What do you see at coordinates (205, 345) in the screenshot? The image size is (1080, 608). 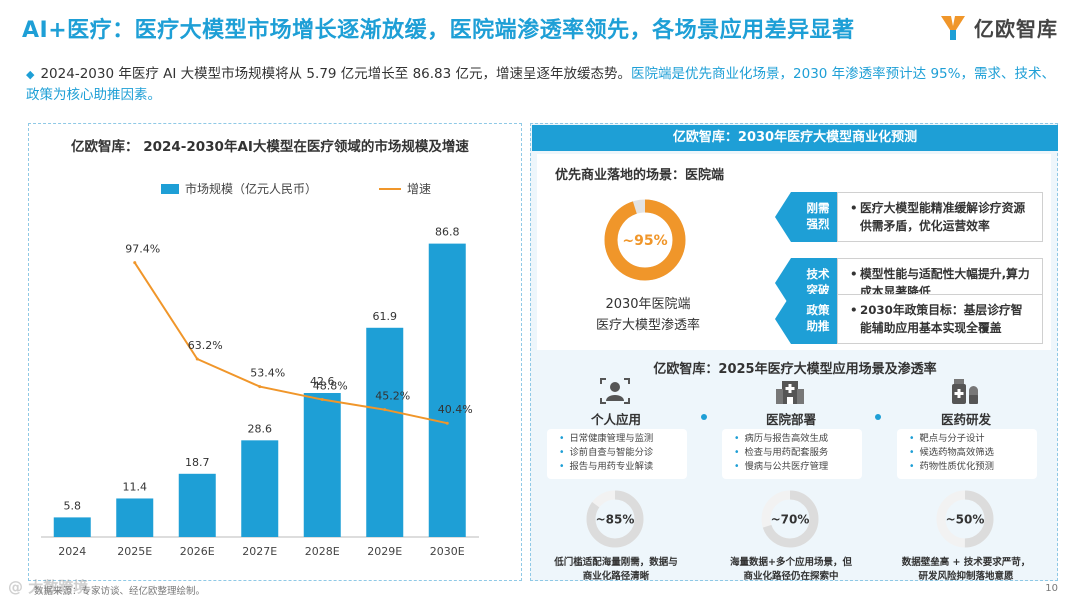 I see `growth-label: 63.2%` at bounding box center [205, 345].